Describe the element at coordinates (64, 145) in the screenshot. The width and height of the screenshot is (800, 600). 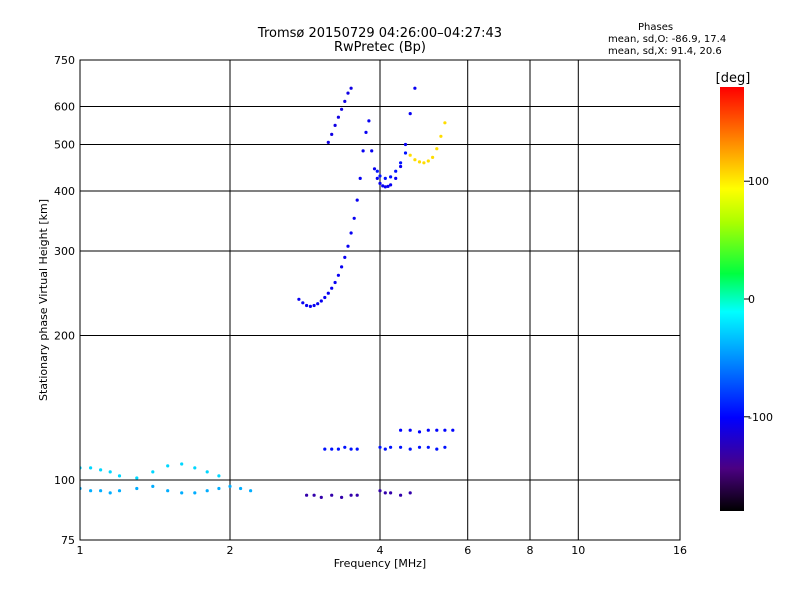
I see `y-tick-label: 500` at that location.